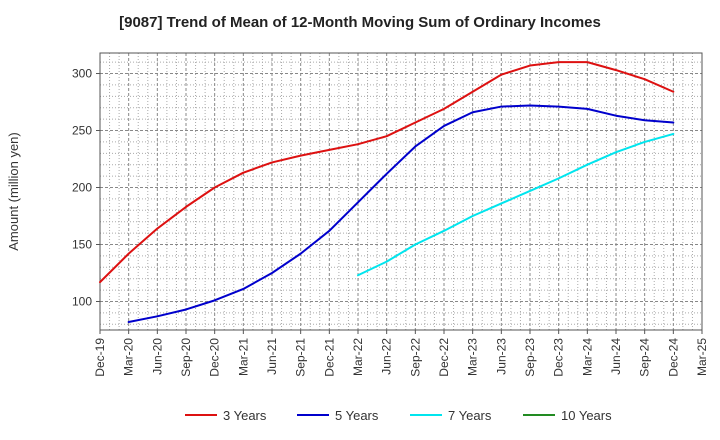  I want to click on x-tick-label: Sep-24, so click(645, 357).